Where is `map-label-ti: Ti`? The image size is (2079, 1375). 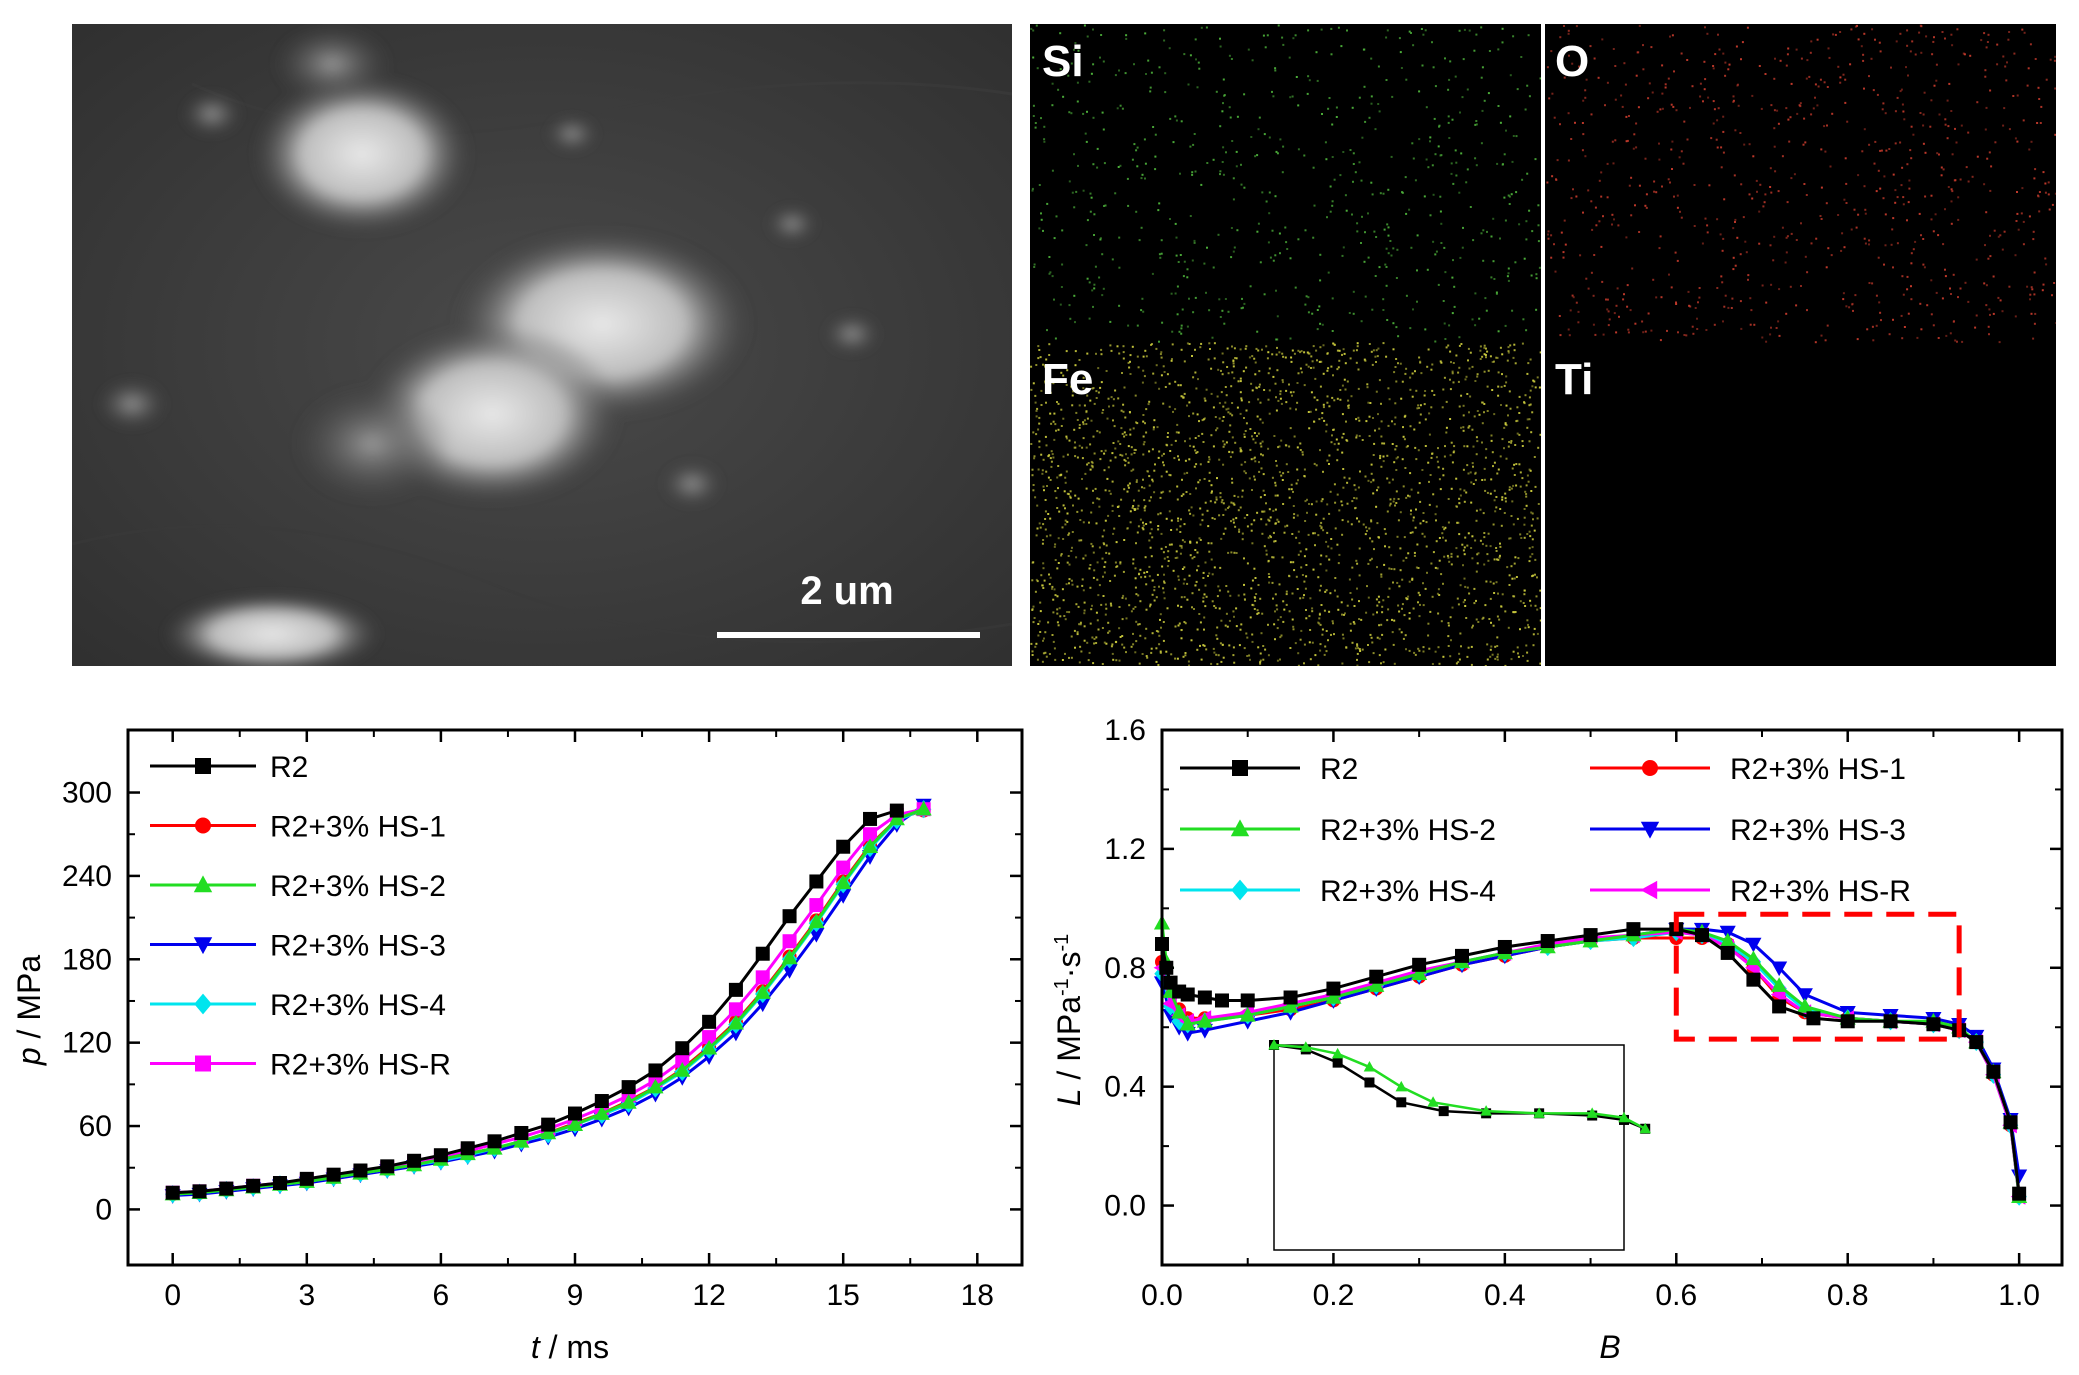
map-label-ti: Ti is located at coordinates (1574, 379).